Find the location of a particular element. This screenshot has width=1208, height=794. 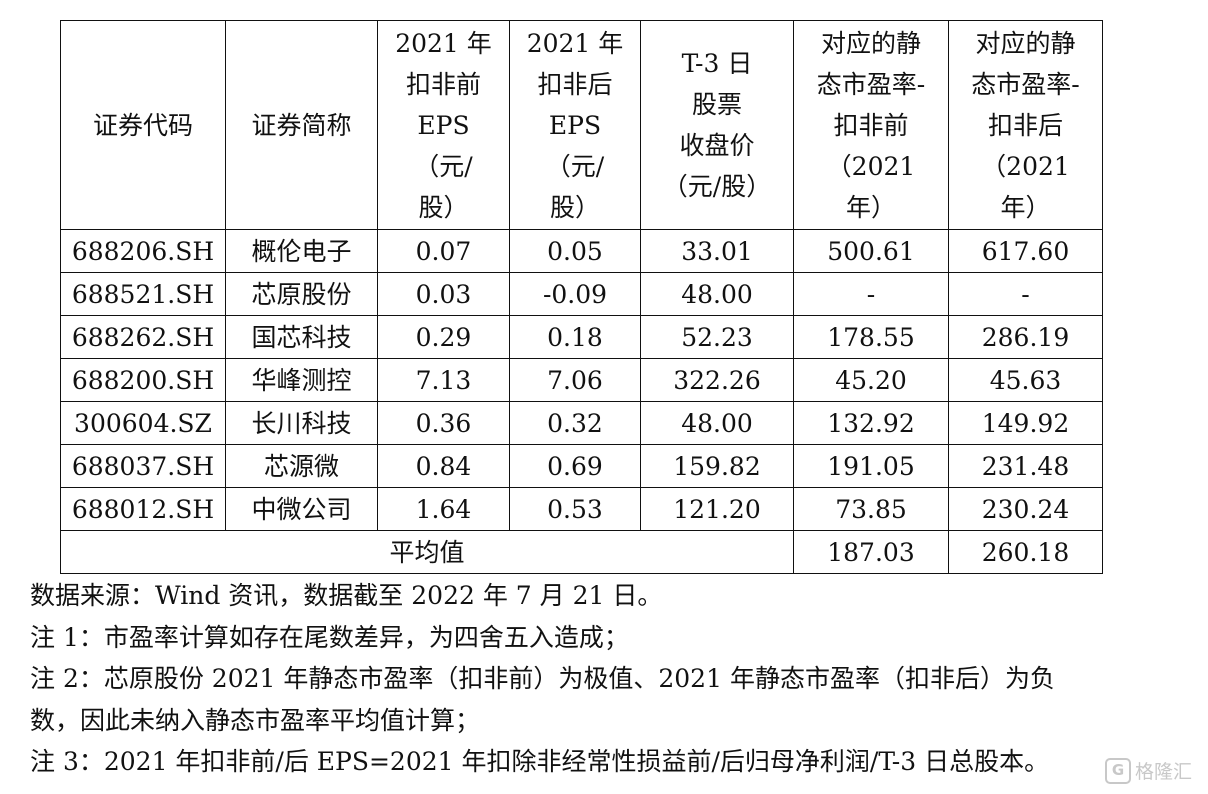

cell-name: 华峰测控 is located at coordinates (301, 380).